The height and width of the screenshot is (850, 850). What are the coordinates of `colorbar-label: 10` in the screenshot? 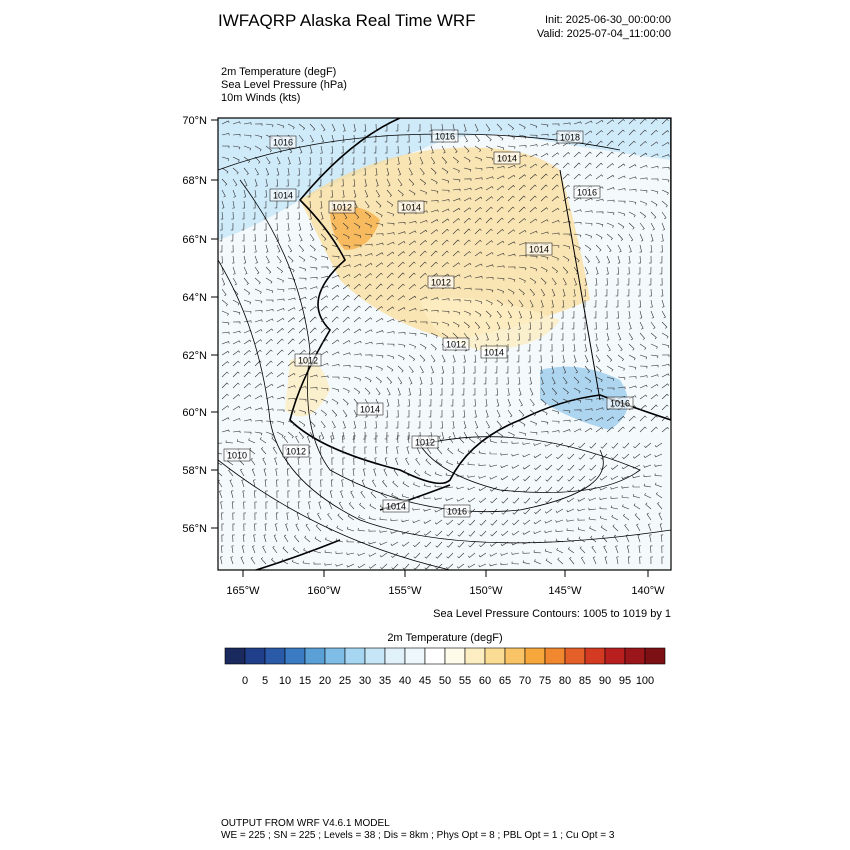 It's located at (285, 681).